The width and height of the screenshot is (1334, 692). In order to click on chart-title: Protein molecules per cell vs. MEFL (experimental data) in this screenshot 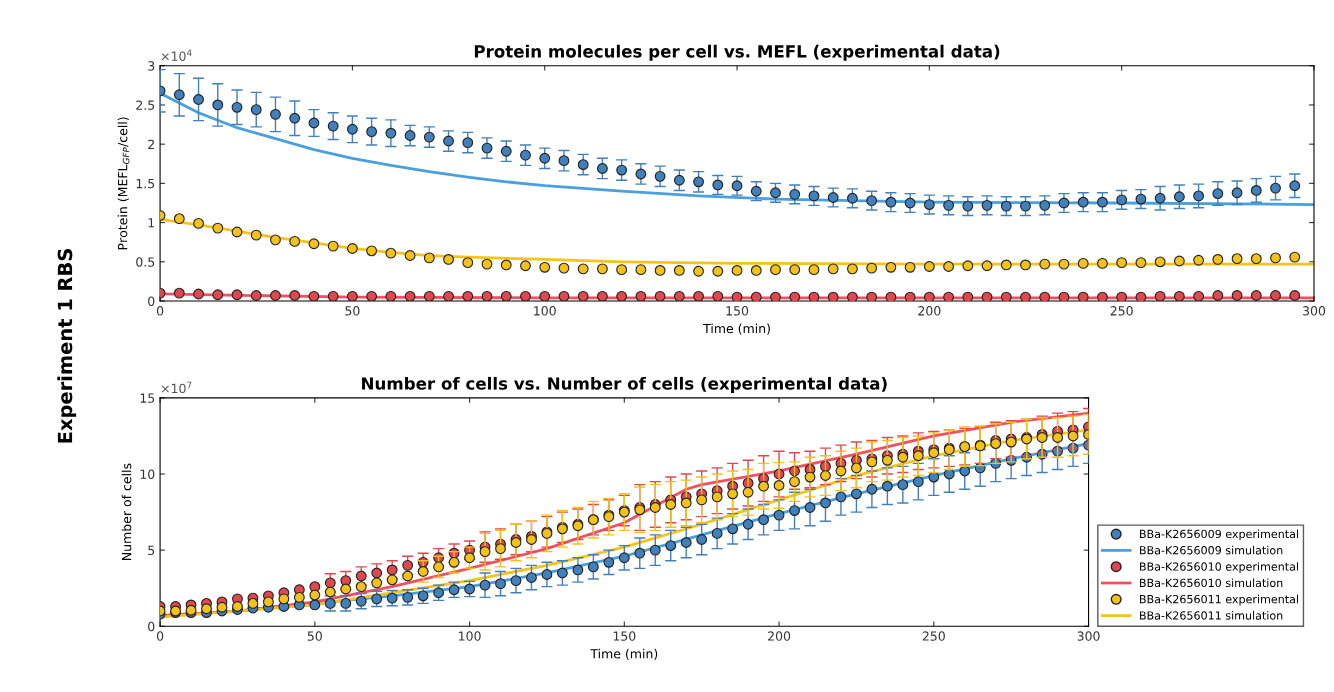, I will do `click(737, 52)`.